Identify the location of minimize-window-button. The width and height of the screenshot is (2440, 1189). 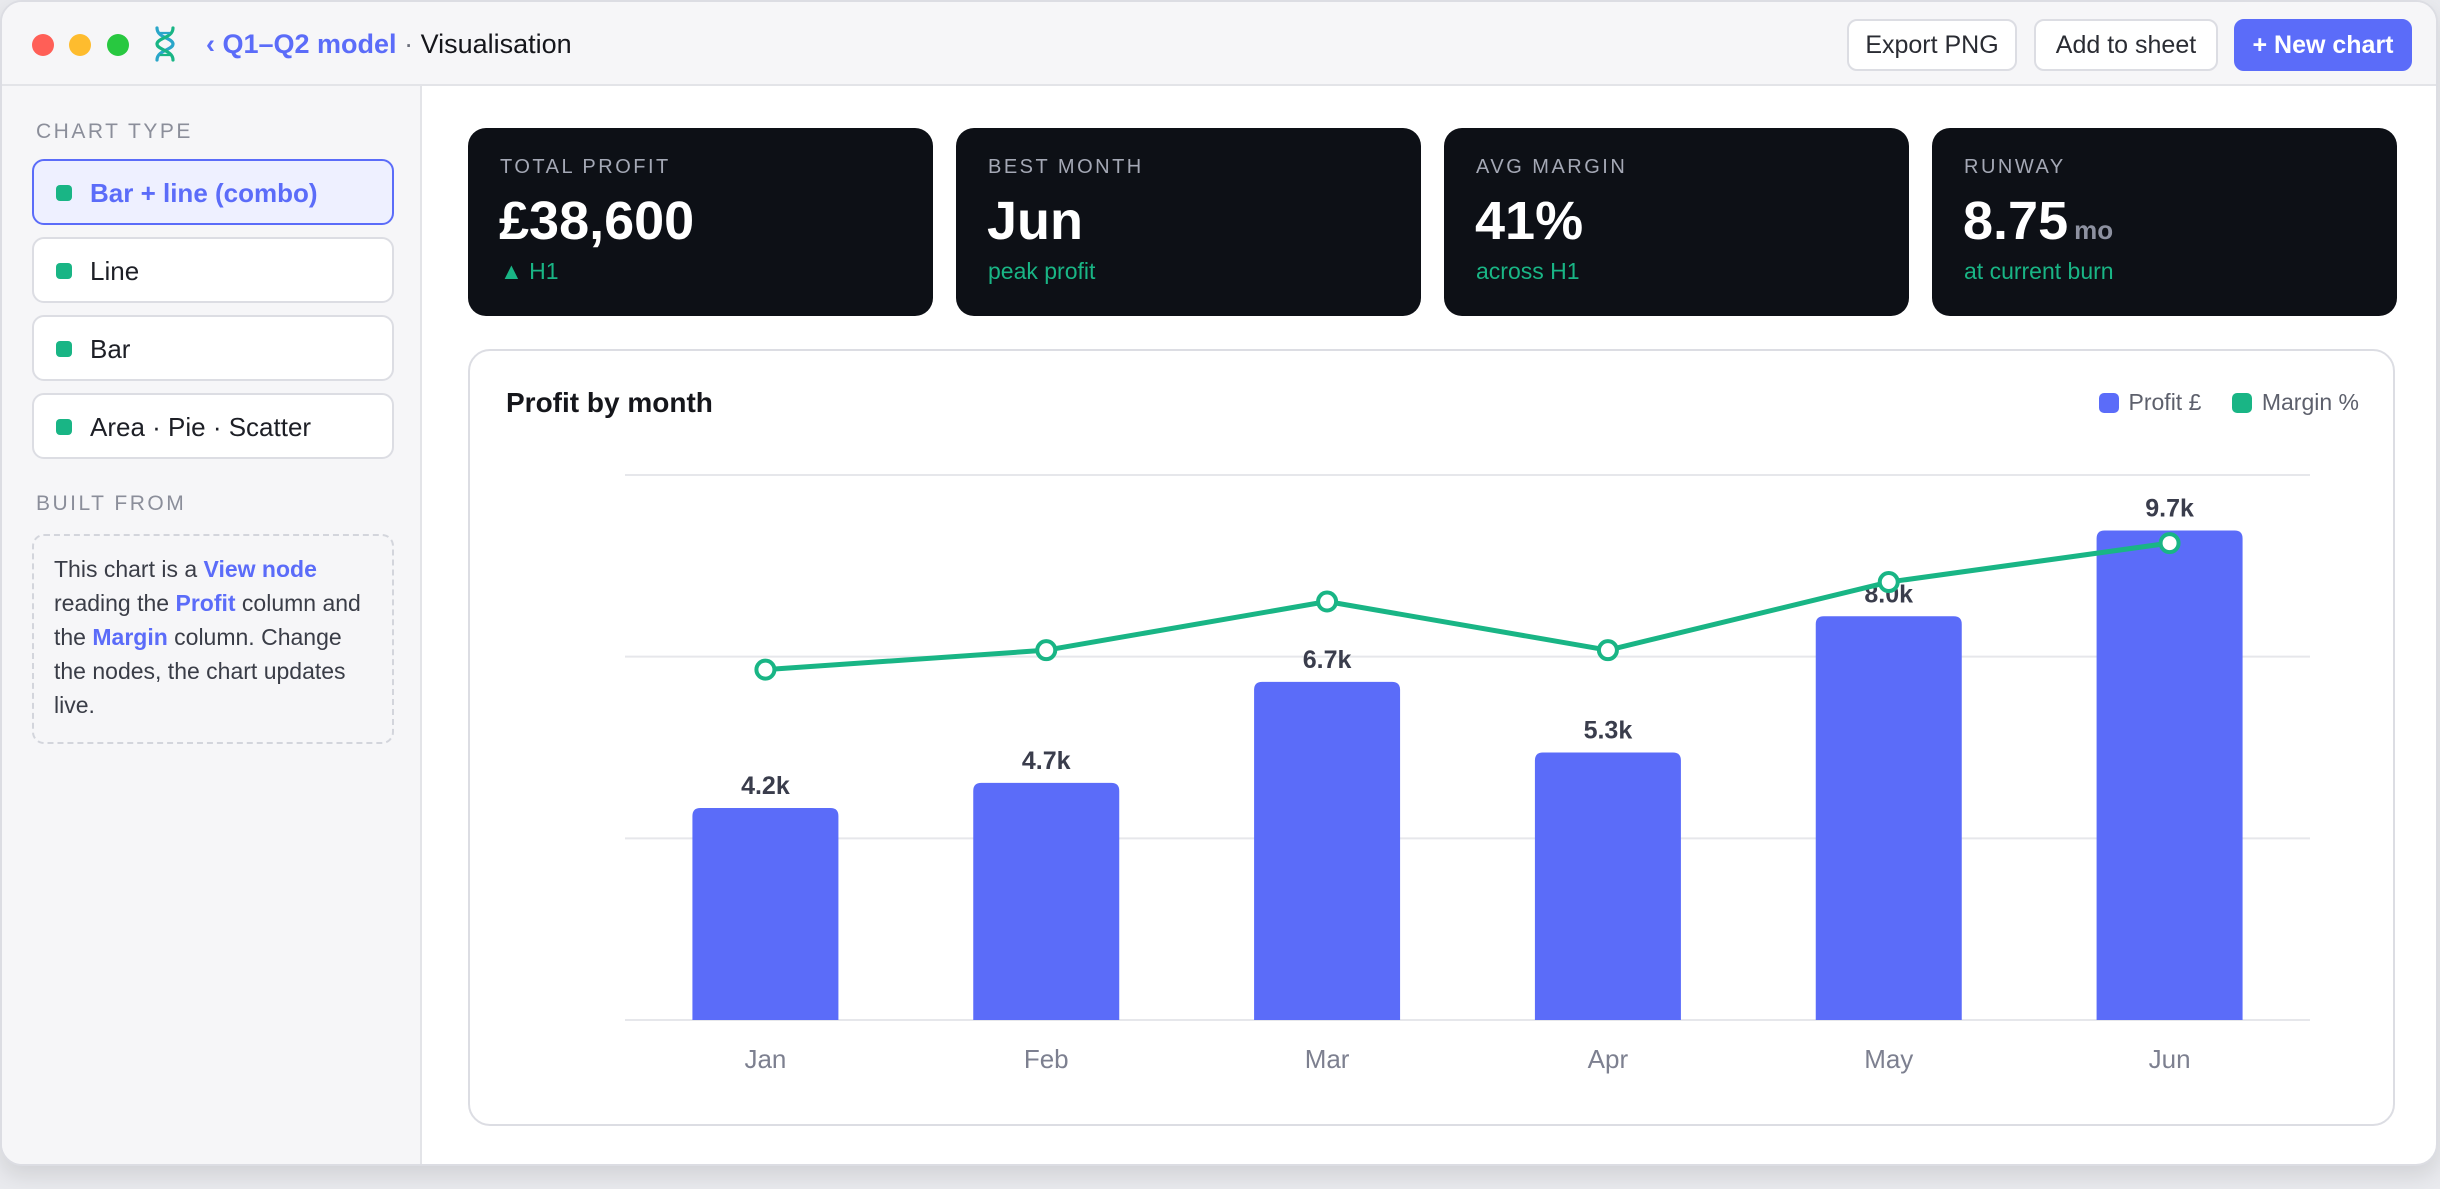
(80, 45).